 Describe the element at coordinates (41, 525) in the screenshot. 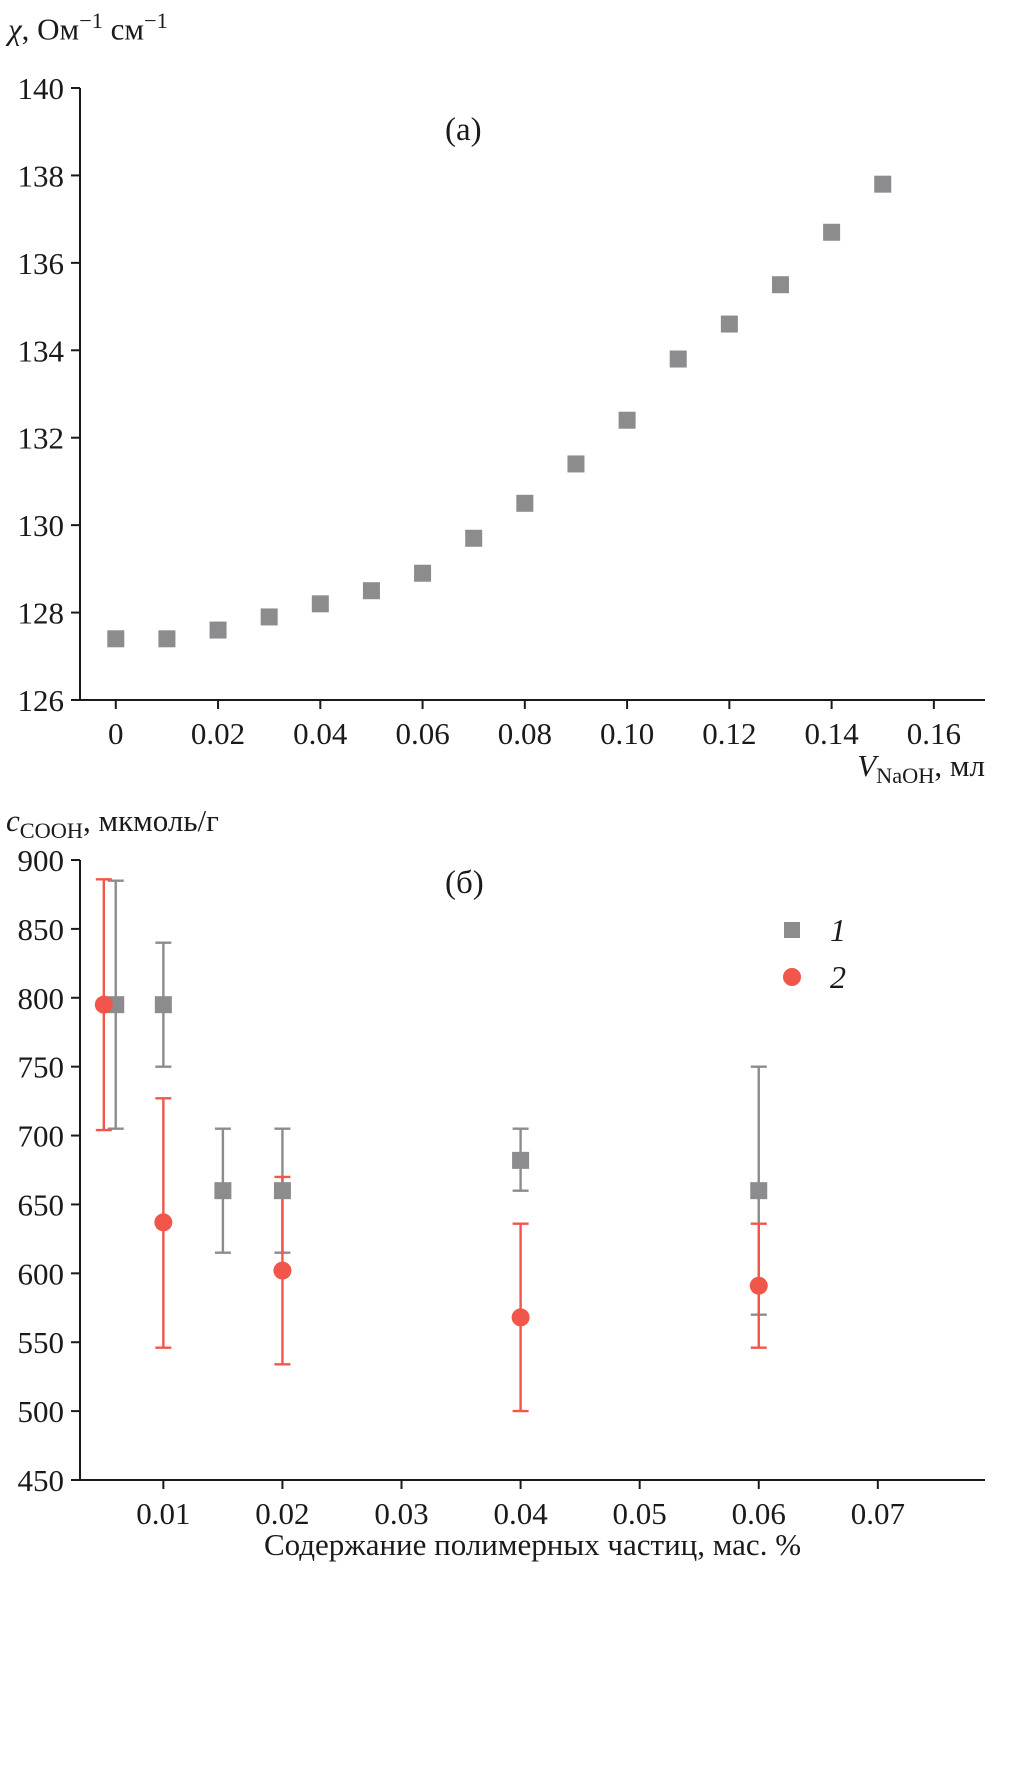

I see `y-tick-label: 130` at that location.